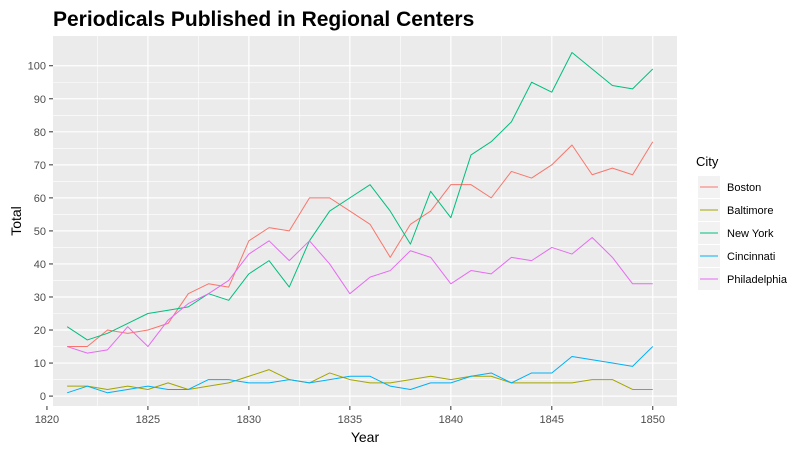 This screenshot has height=452, width=812. What do you see at coordinates (40, 199) in the screenshot?
I see `y-tick-label: 60` at bounding box center [40, 199].